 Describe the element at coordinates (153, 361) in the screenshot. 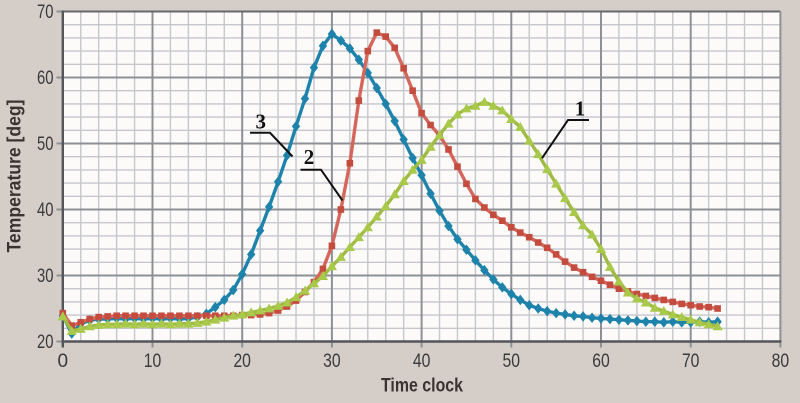

I see `svg-text: 10` at that location.